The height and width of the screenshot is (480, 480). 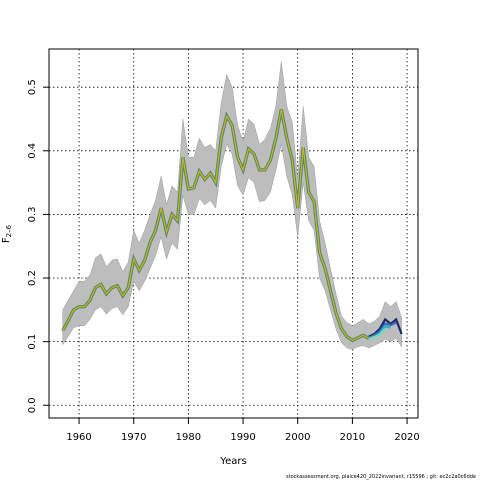 What do you see at coordinates (32, 342) in the screenshot?
I see `y-tick-label-1: 0.1` at bounding box center [32, 342].